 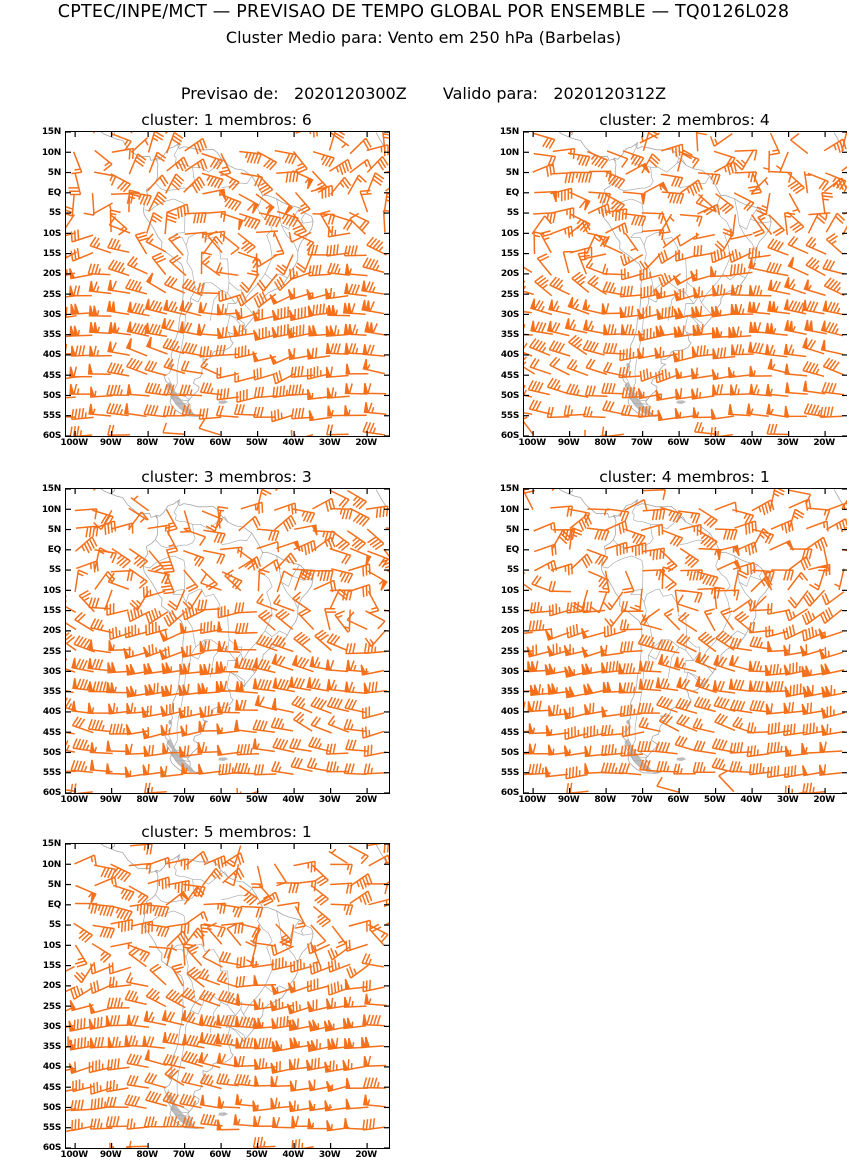 I want to click on forecast-from-value: 2020120300Z, so click(x=350, y=93).